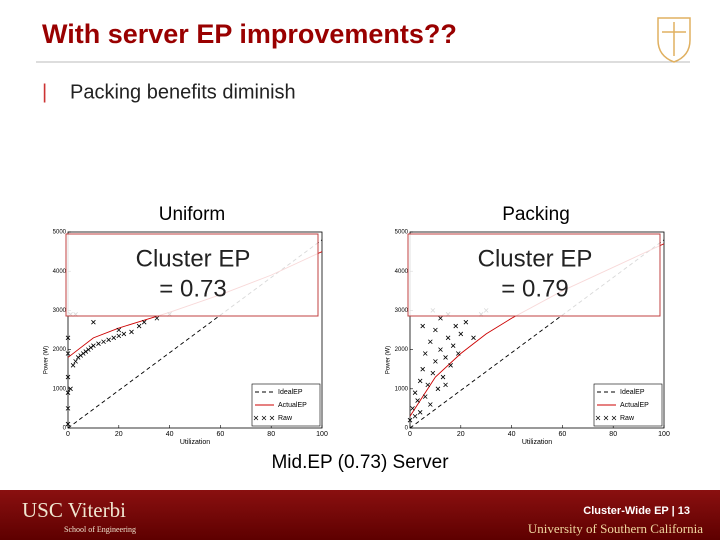  I want to click on plot-frame, so click(537, 330).